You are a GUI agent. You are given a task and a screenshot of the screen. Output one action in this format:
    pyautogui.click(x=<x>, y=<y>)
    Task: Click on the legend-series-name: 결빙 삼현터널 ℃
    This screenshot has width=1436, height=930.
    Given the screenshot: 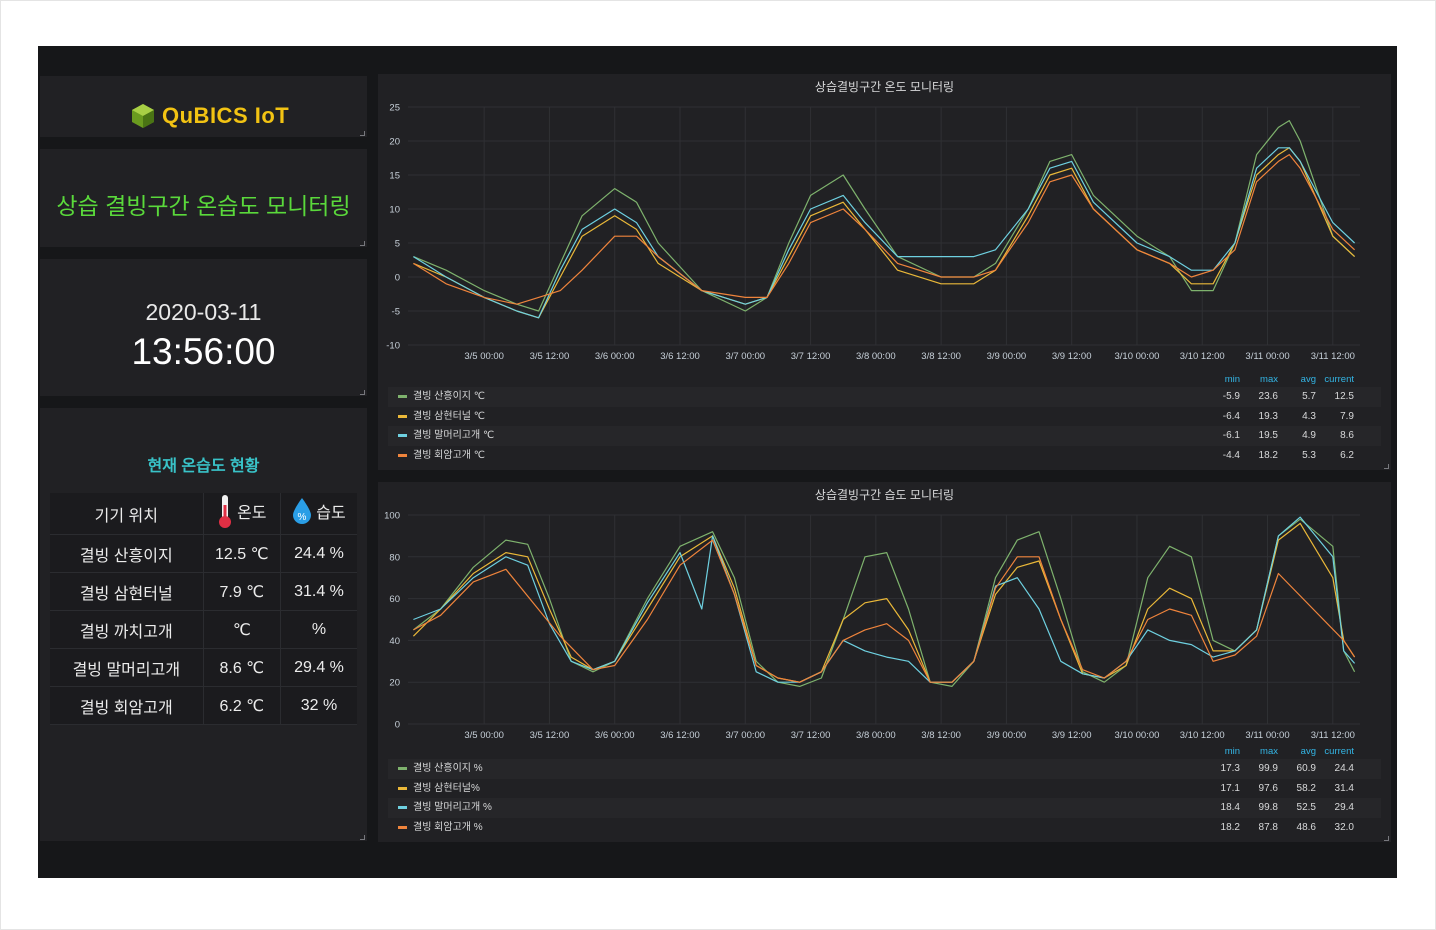 What is the action you would take?
    pyautogui.click(x=449, y=416)
    